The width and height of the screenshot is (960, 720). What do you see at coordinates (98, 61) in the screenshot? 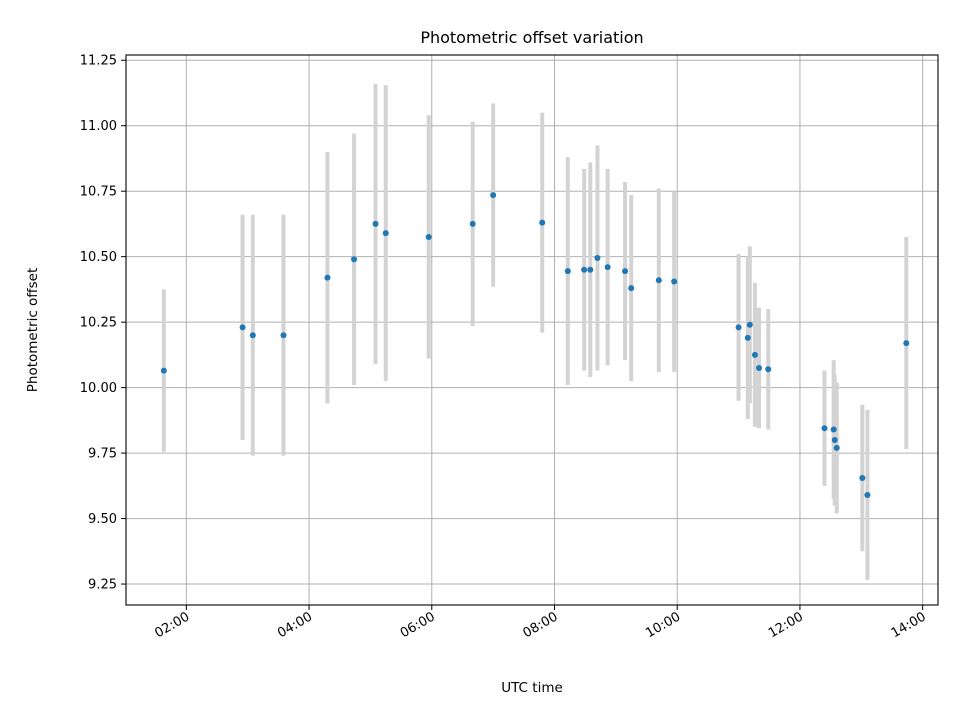
I see `y-tick-label: 11.25` at bounding box center [98, 61].